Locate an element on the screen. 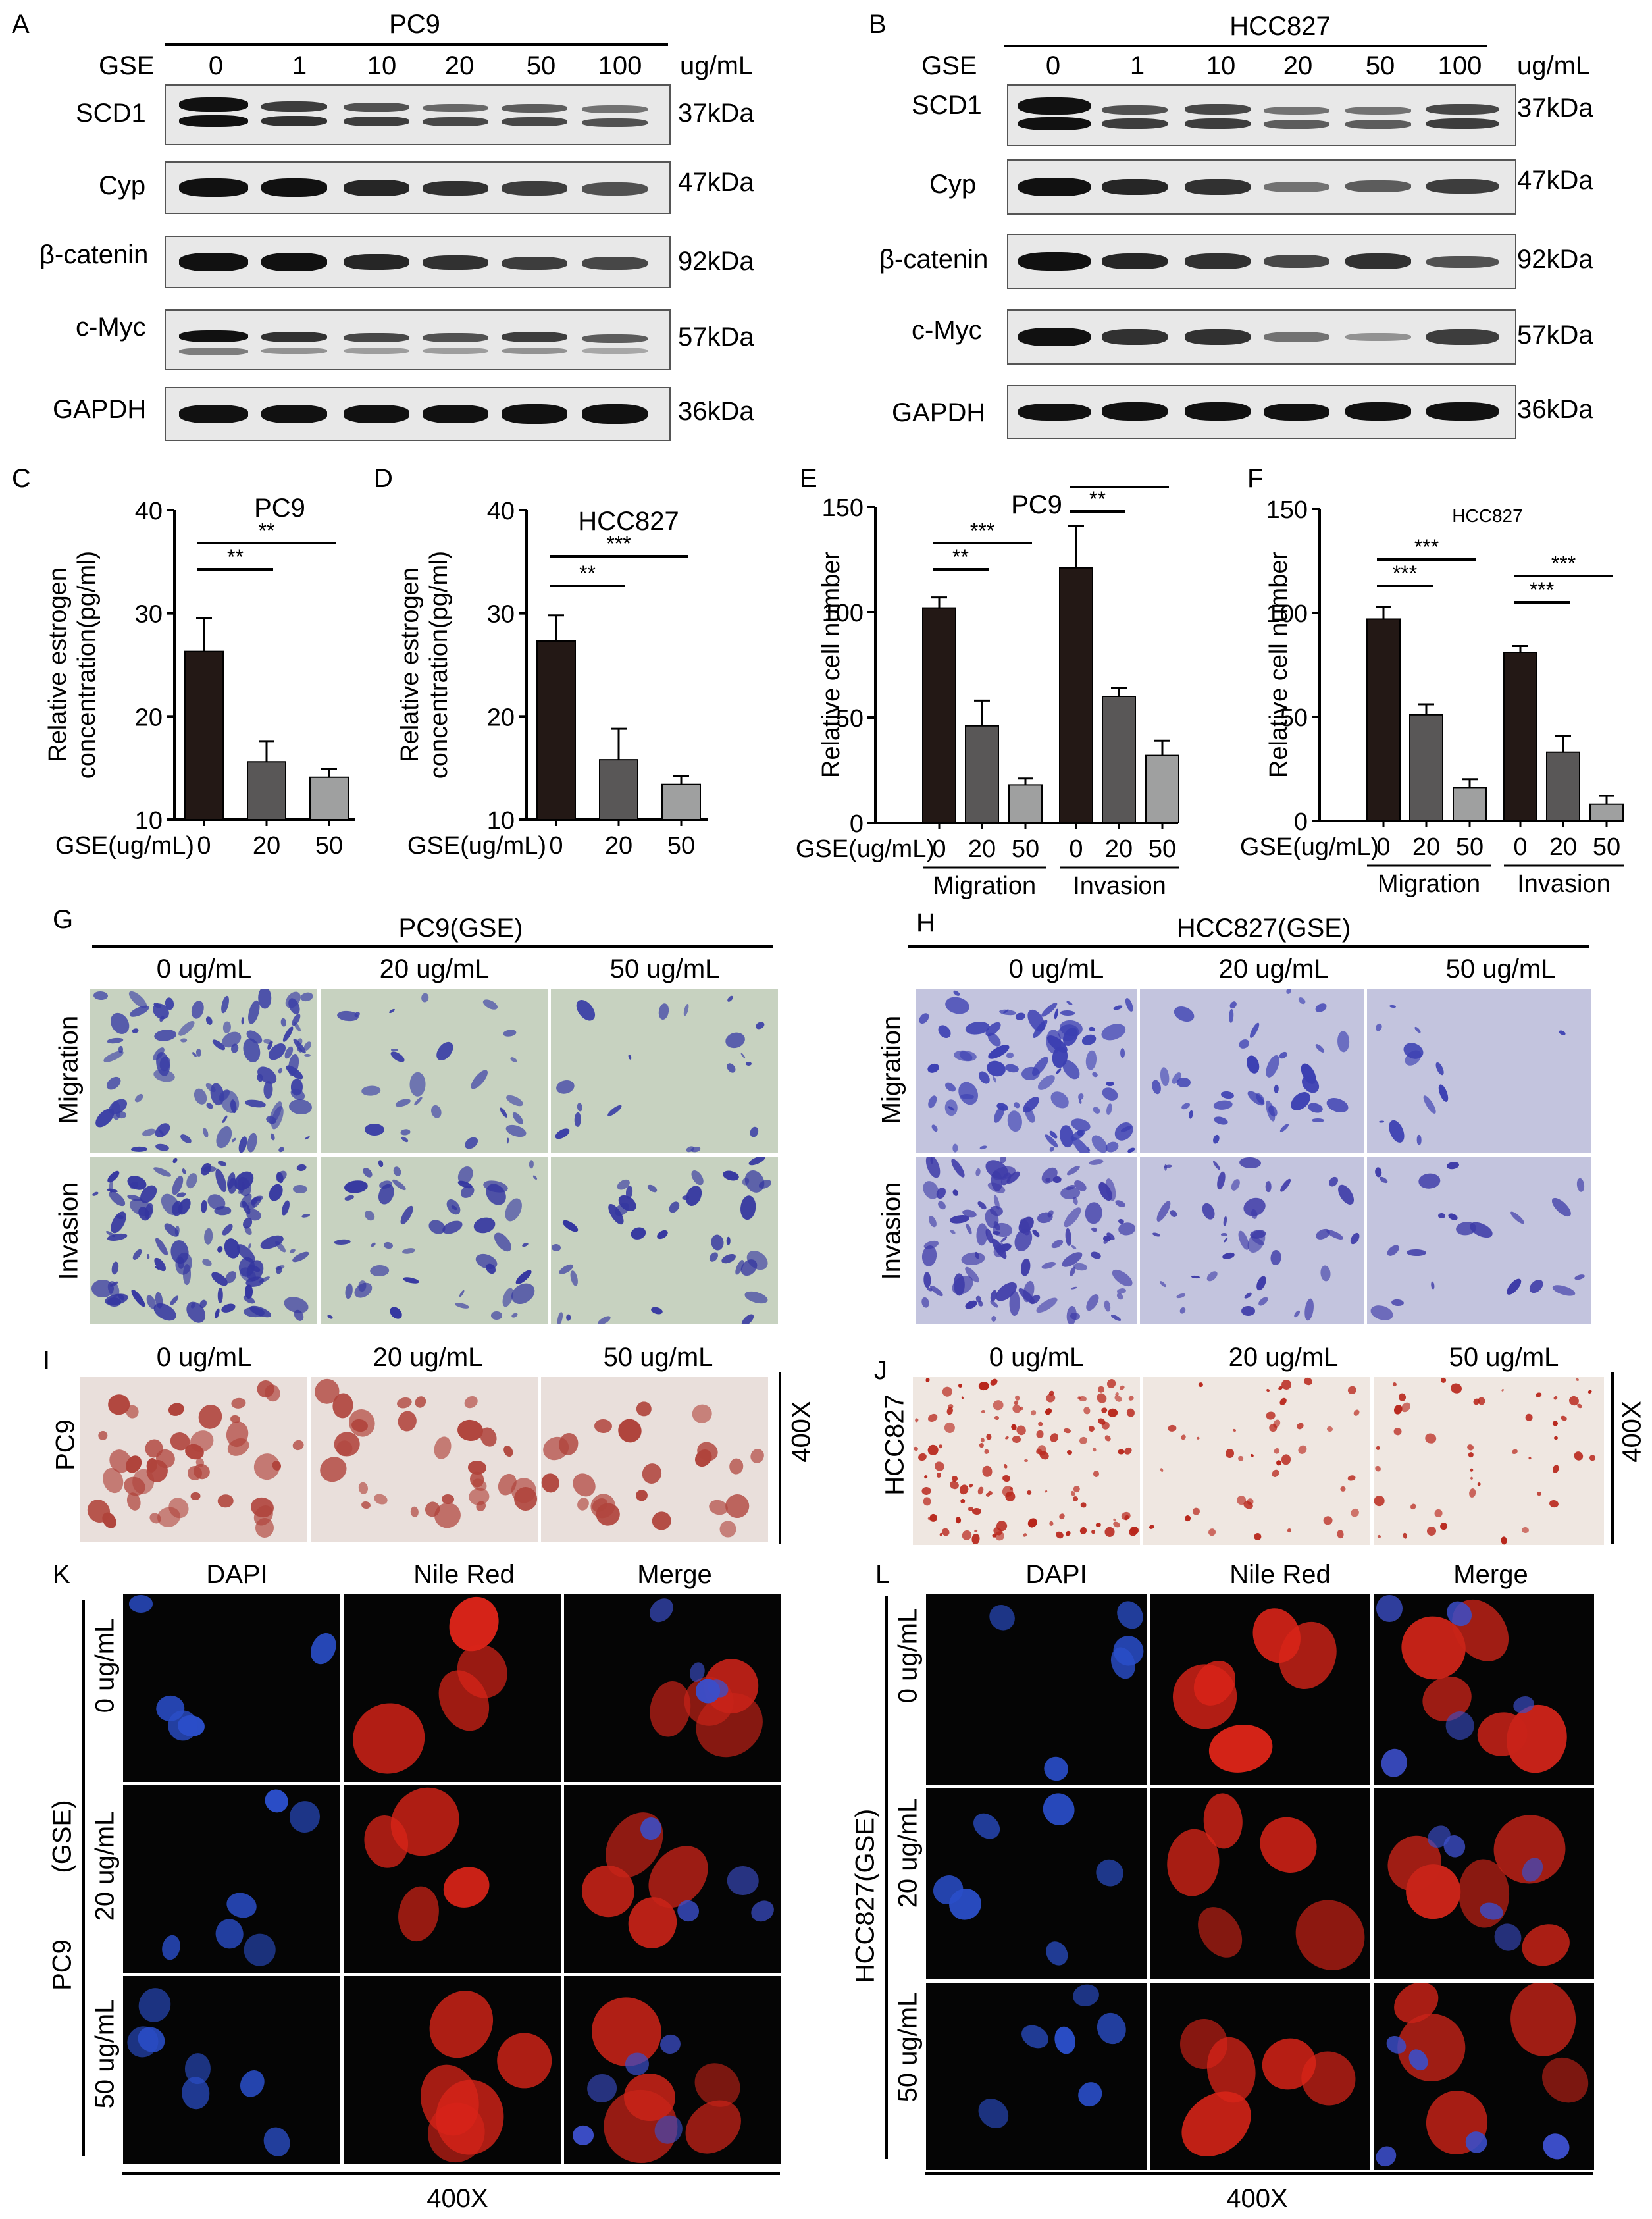 The width and height of the screenshot is (1652, 2219). y-tick-label: 100 is located at coordinates (843, 613).